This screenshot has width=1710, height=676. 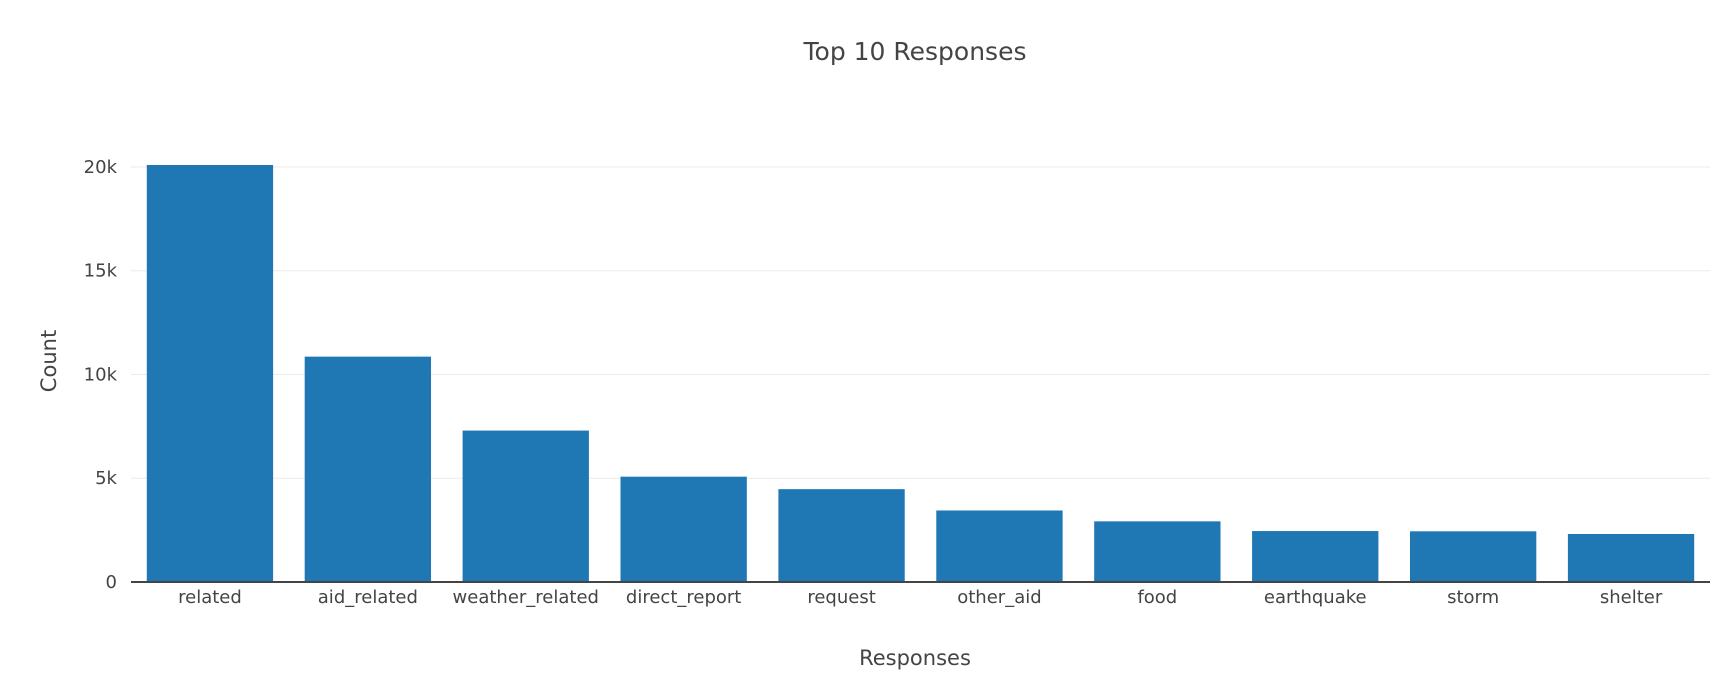 I want to click on y-tick-labels: 0 5k 10k 15k 20k, so click(x=101, y=375).